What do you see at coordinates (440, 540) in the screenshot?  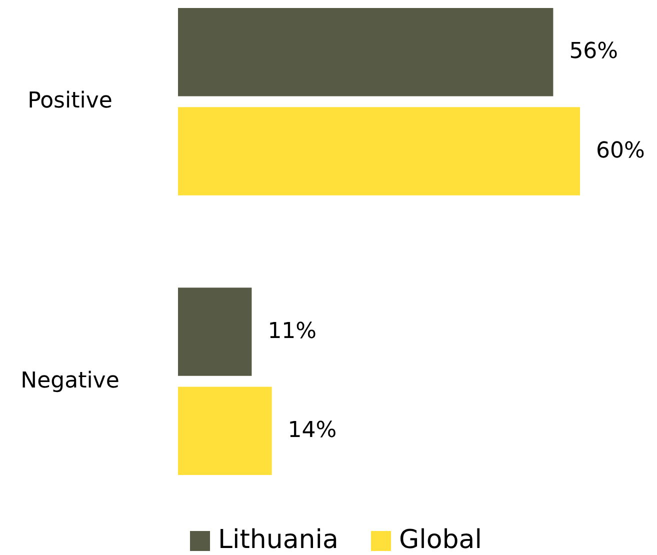 I see `legend-label: Global` at bounding box center [440, 540].